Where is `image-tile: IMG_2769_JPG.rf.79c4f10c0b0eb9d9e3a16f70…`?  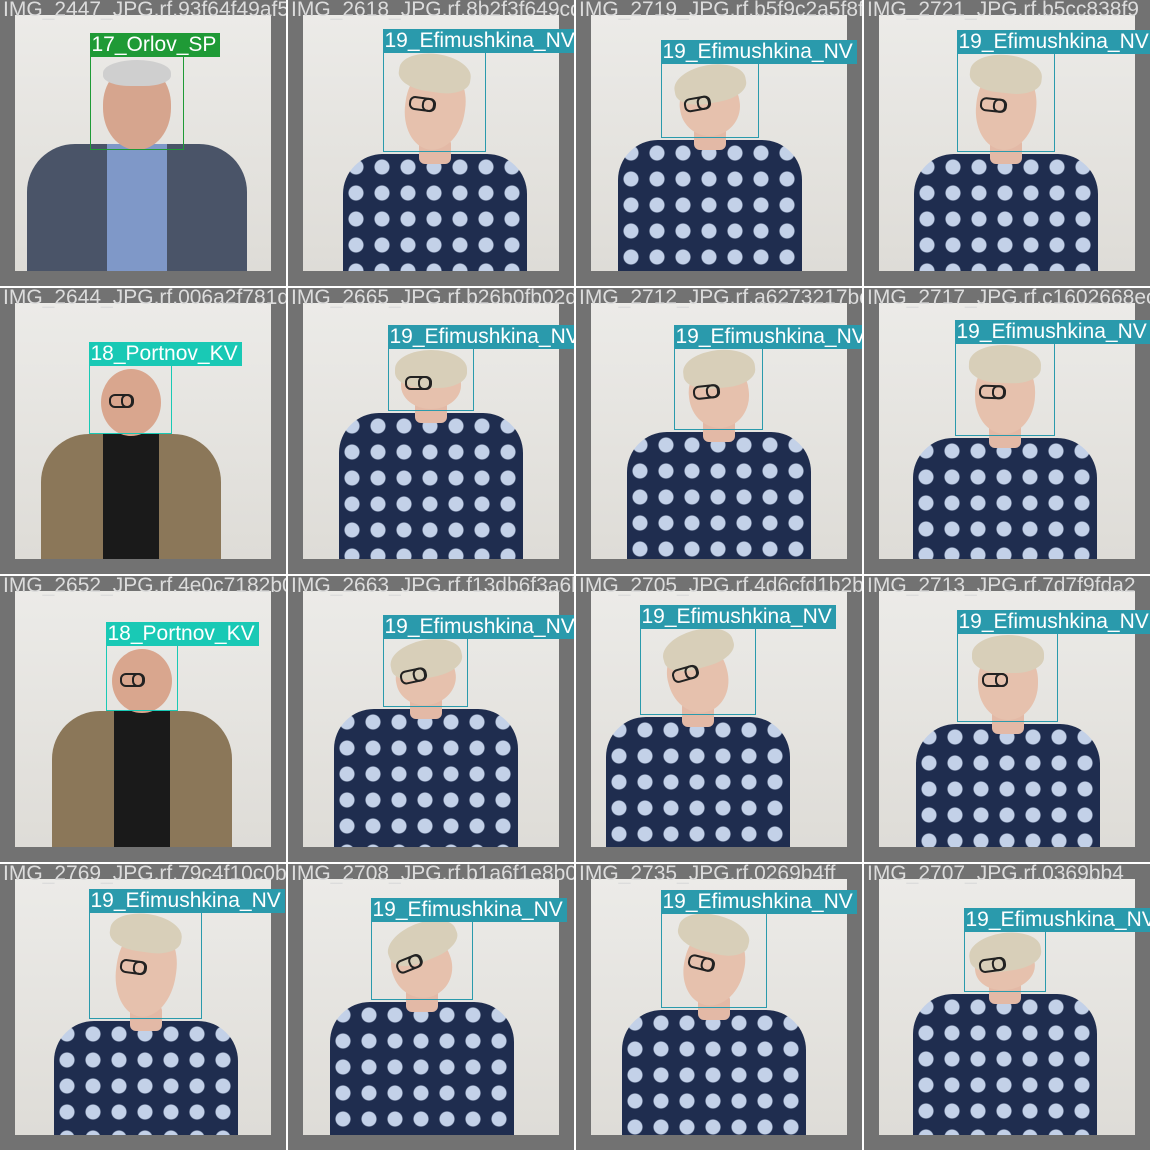
image-tile: IMG_2769_JPG.rf.79c4f10c0b0eb9d9e3a16f70… is located at coordinates (143, 1007).